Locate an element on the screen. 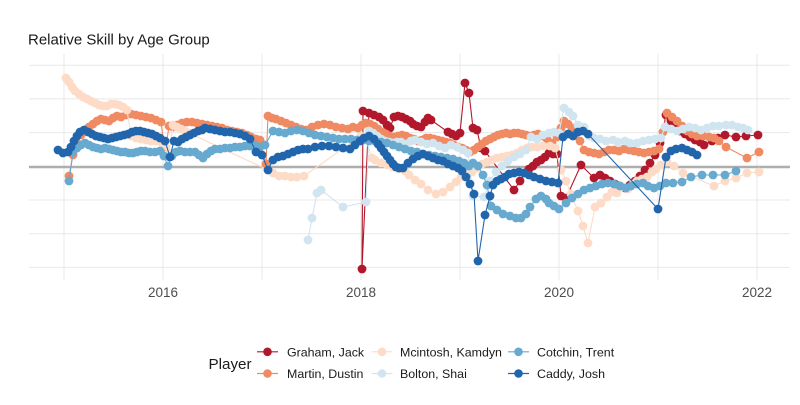 This screenshot has height=405, width=800. svg-text: Mcintosh, Kamdyn is located at coordinates (451, 352).